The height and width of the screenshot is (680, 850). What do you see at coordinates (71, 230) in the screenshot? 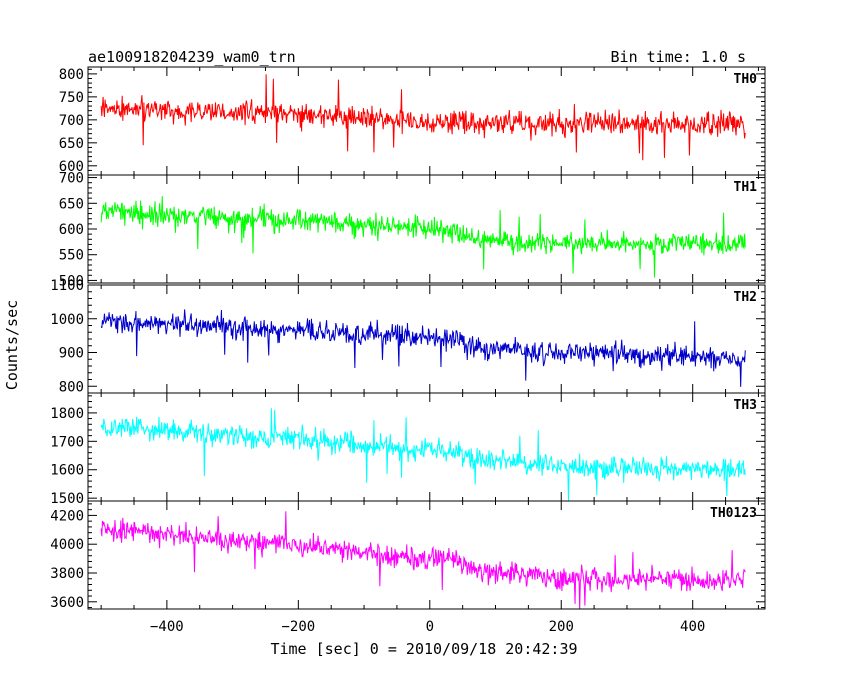
I see `th1-y-tick-label: 600` at bounding box center [71, 230].